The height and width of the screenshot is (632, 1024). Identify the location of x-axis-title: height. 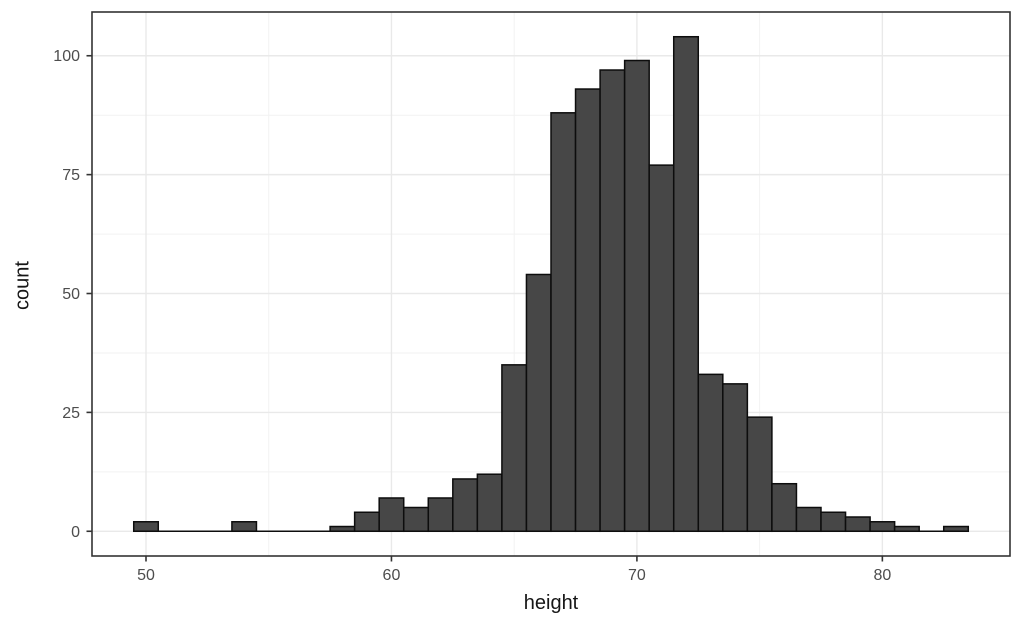
(551, 603).